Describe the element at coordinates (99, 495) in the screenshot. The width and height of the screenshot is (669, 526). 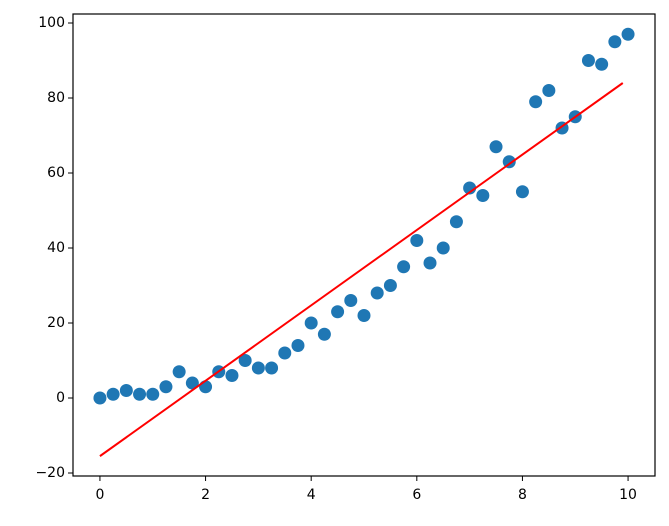
I see `x-tick-label: 0` at that location.